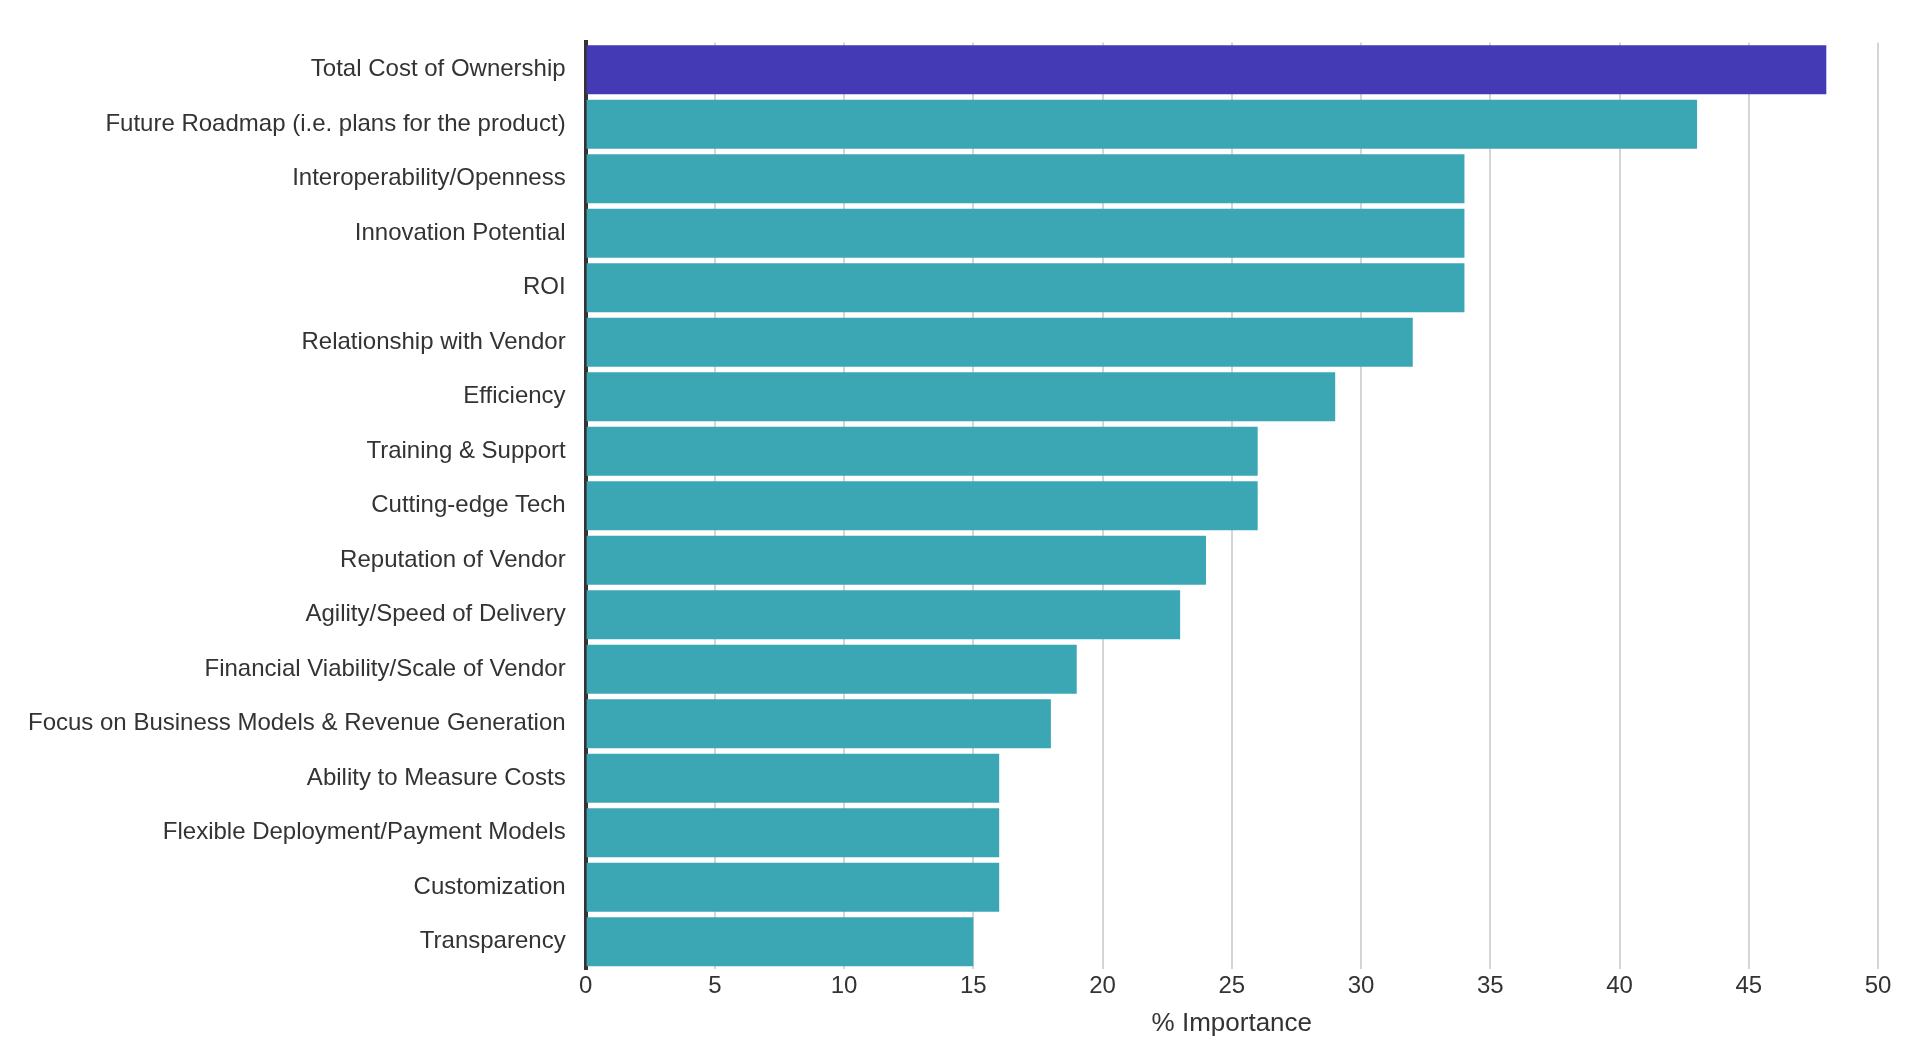 Image resolution: width=1924 pixels, height=1058 pixels. What do you see at coordinates (1490, 985) in the screenshot?
I see `x-tick-label: 35` at bounding box center [1490, 985].